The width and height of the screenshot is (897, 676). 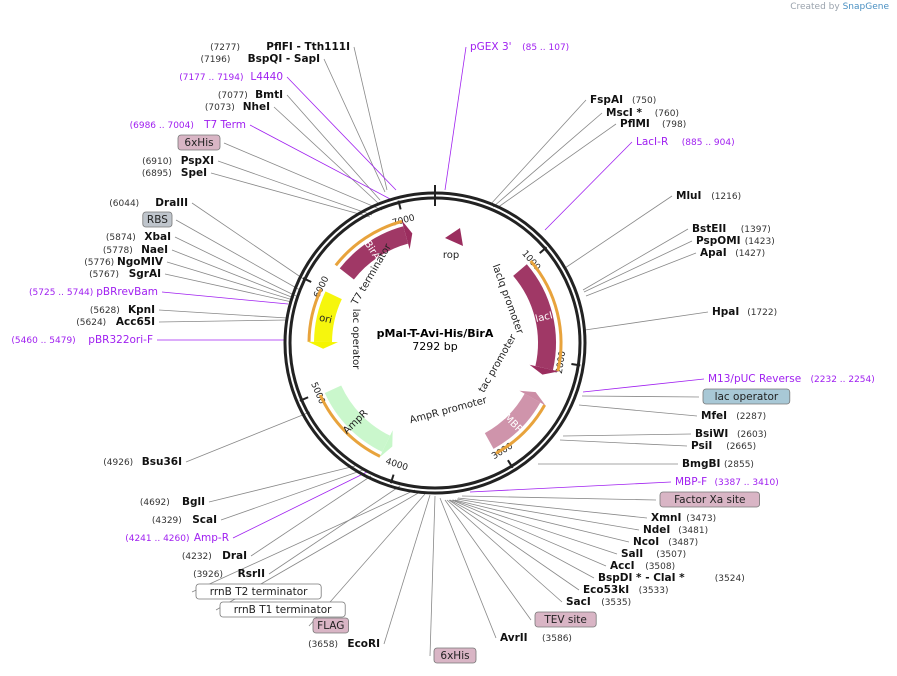 I want to click on position-label: (7177 .. 7194), so click(x=211, y=78).